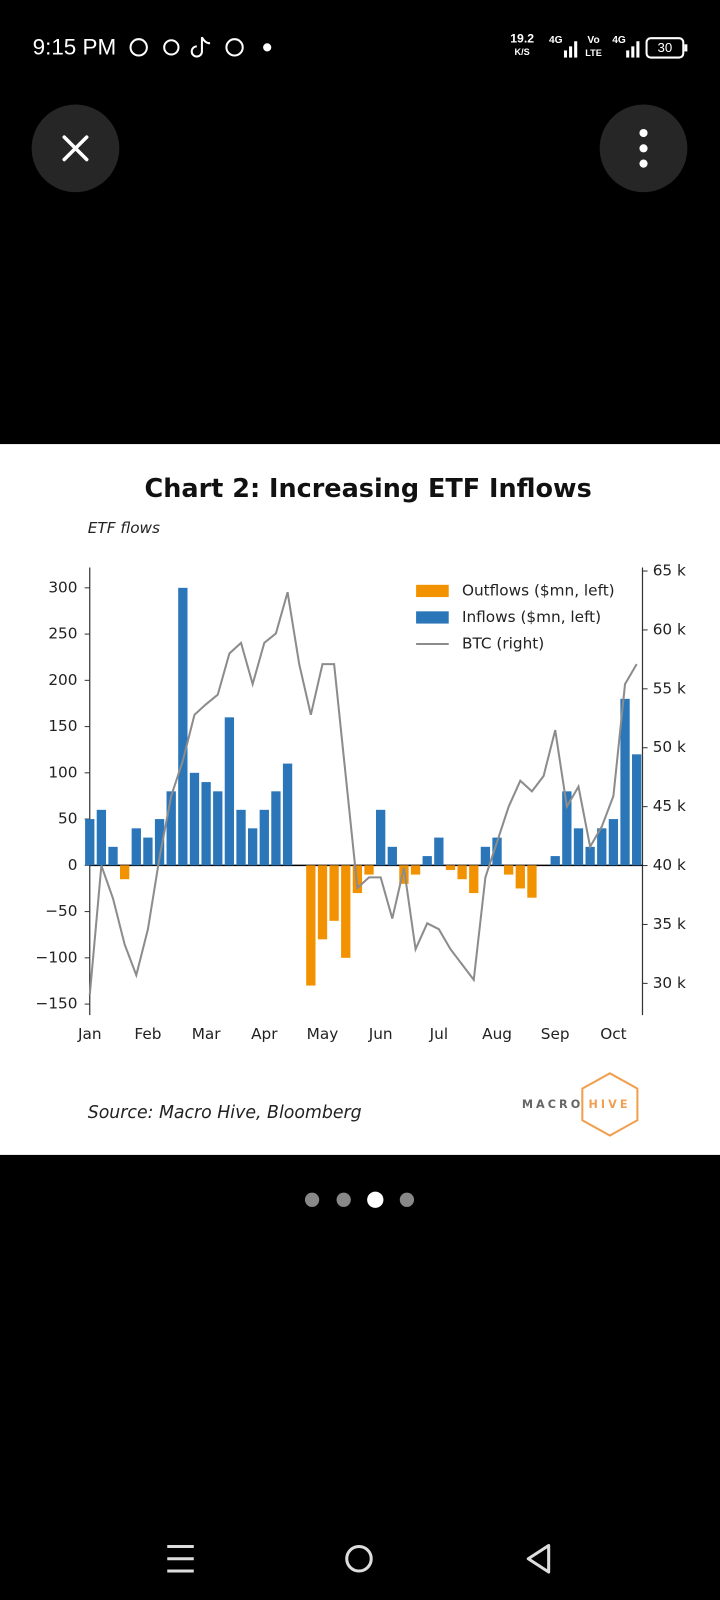 The width and height of the screenshot is (720, 1600). I want to click on x-tick-label: Sep, so click(555, 1034).